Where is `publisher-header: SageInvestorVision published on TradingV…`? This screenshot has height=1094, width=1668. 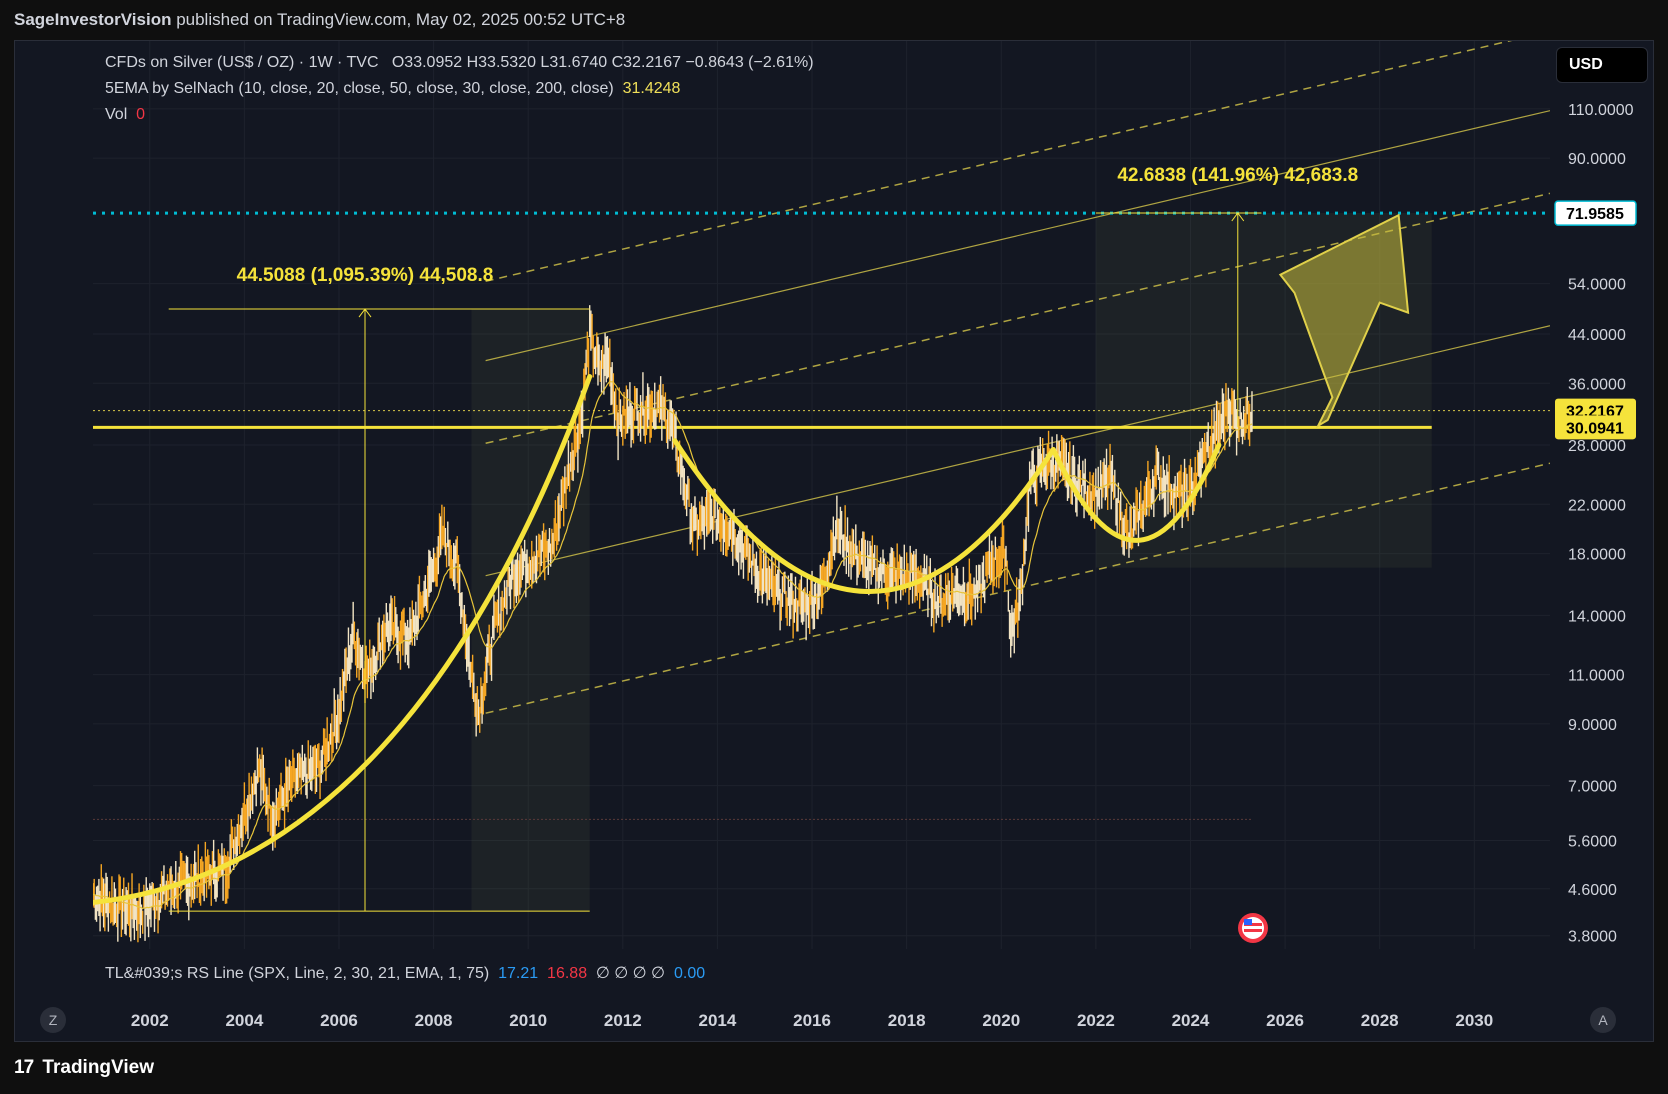 publisher-header: SageInvestorVision published on TradingV… is located at coordinates (319, 20).